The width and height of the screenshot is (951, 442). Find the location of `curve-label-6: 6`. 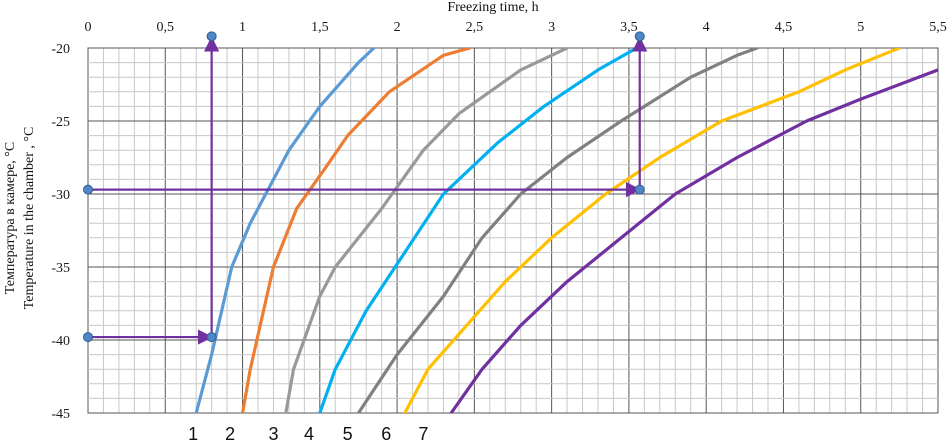

curve-label-6: 6 is located at coordinates (386, 433).